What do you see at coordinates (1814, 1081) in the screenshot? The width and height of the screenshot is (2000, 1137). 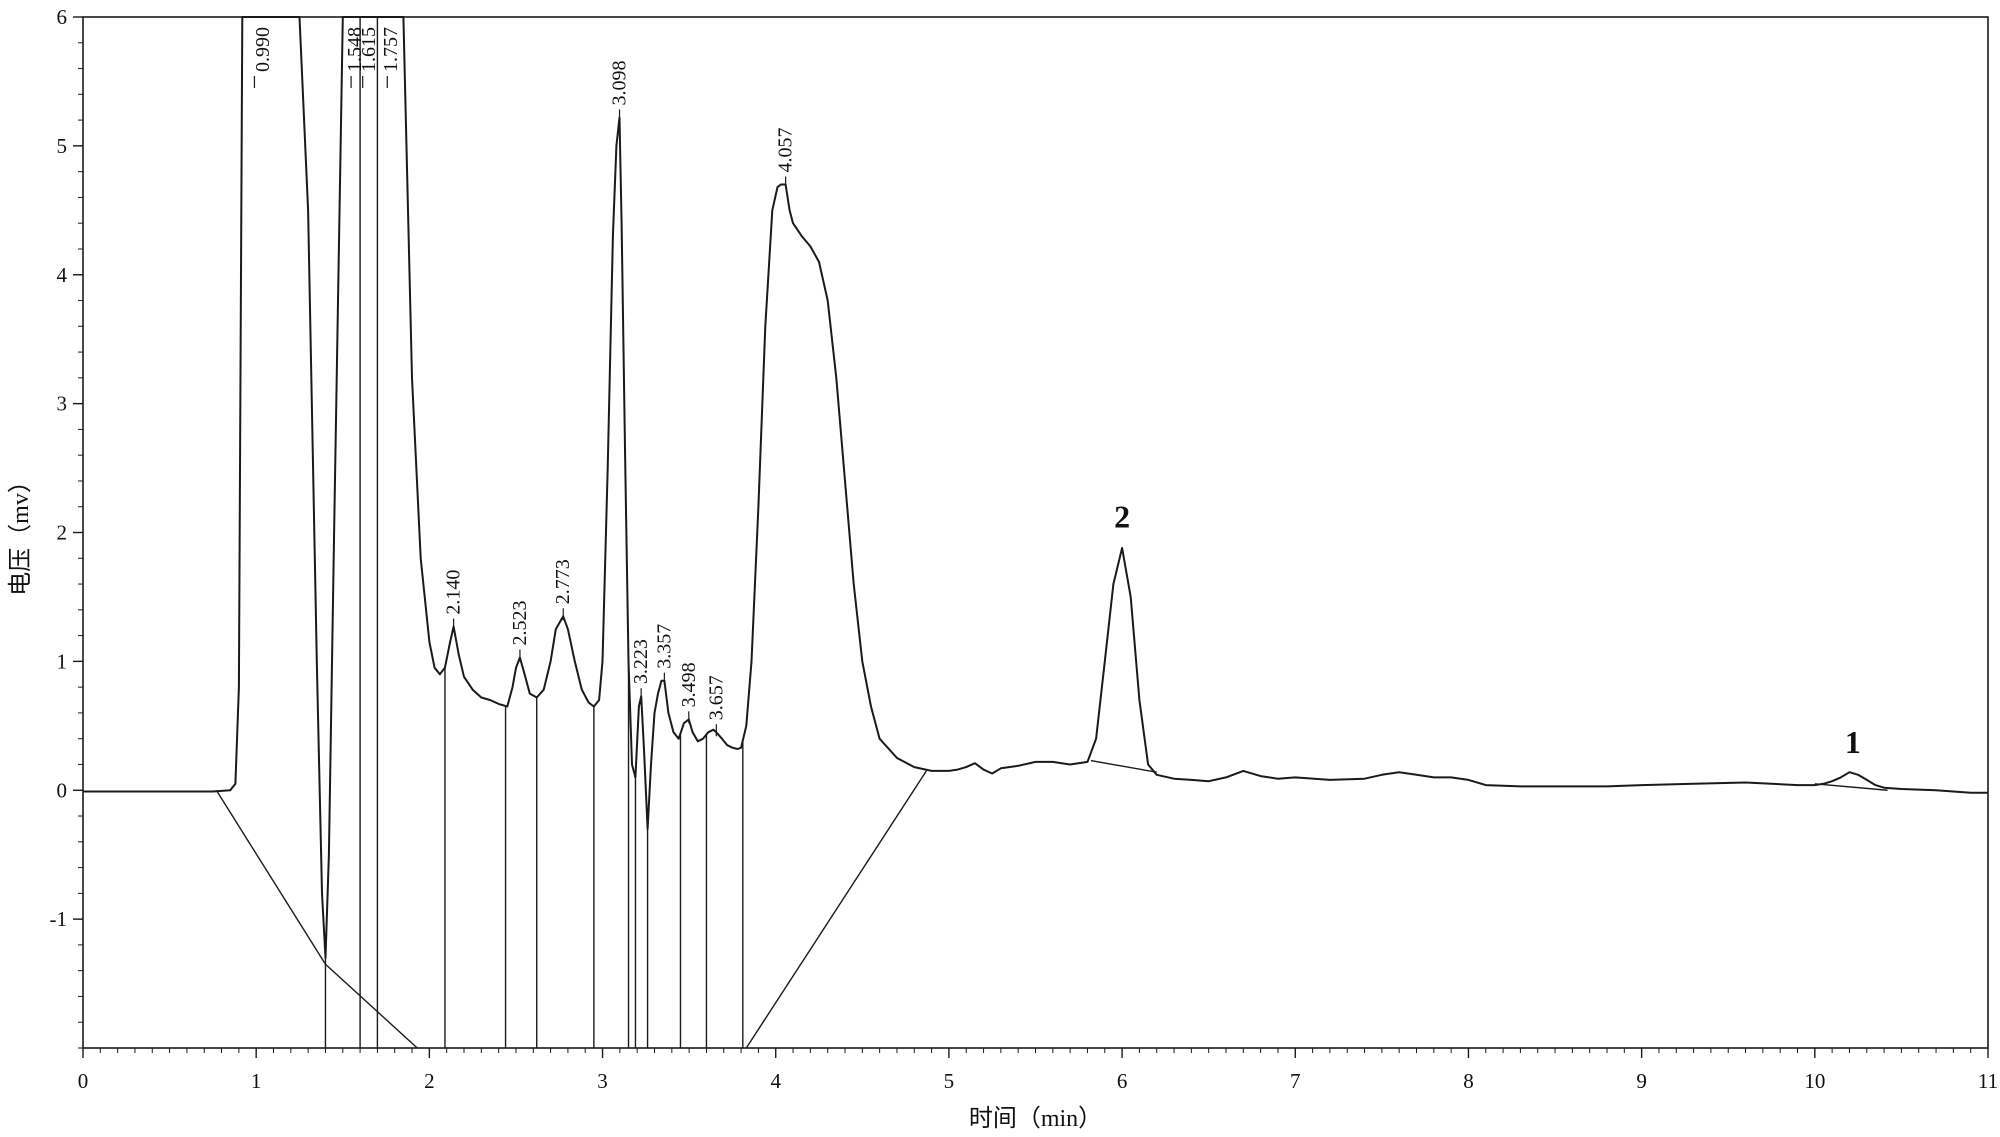 I see `x-axis-tick-label: 10` at bounding box center [1814, 1081].